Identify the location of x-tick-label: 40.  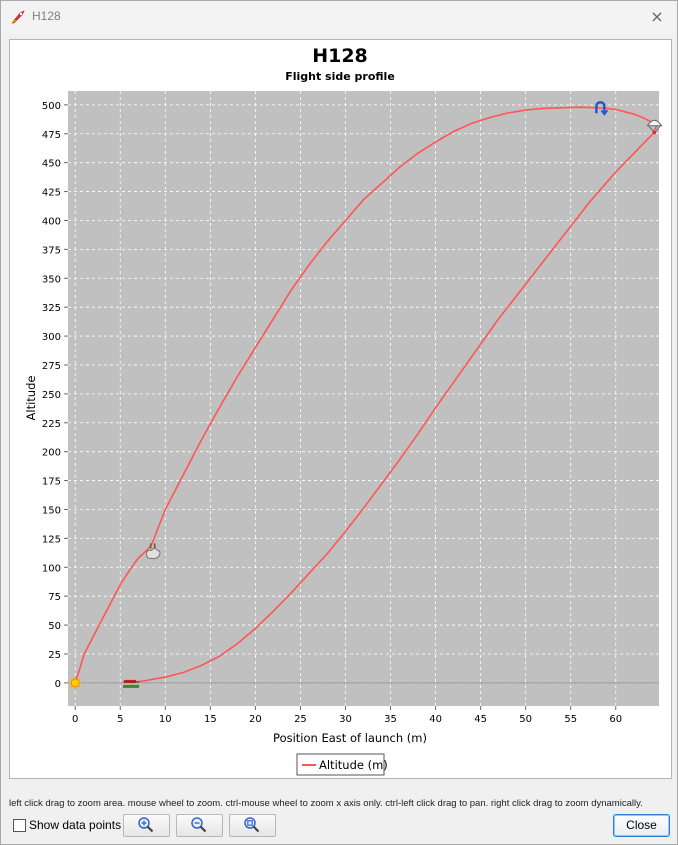
(435, 719).